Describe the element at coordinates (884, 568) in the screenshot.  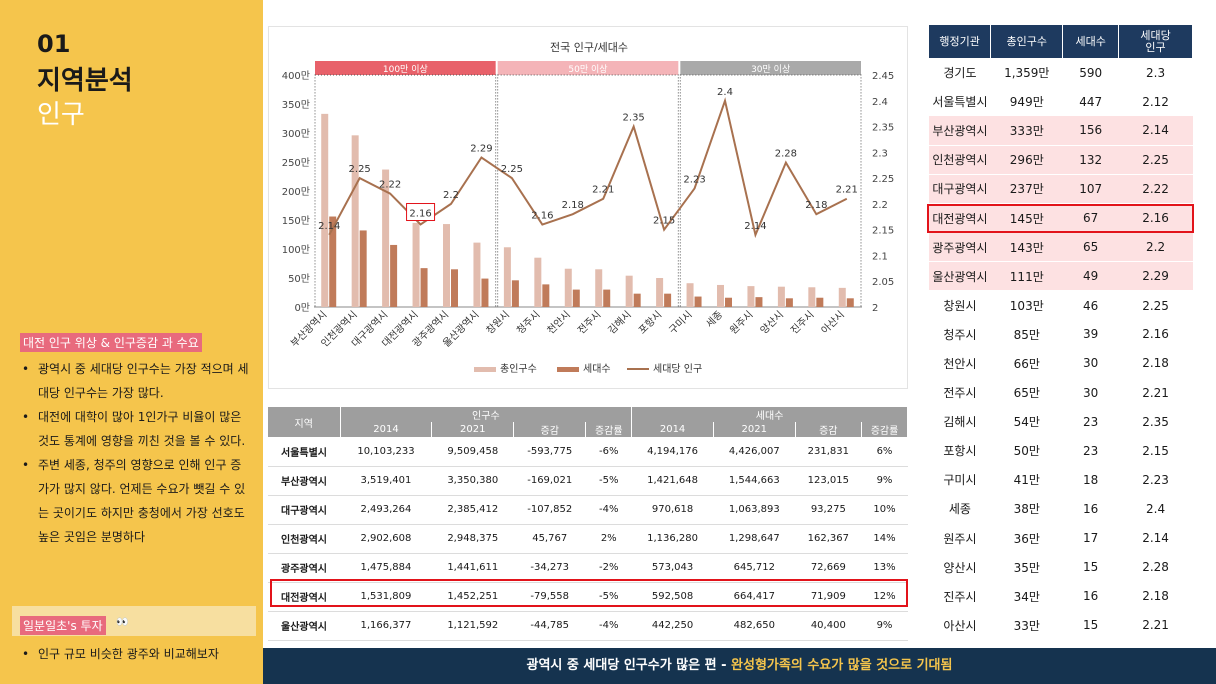
I see `table-cell: 13%` at that location.